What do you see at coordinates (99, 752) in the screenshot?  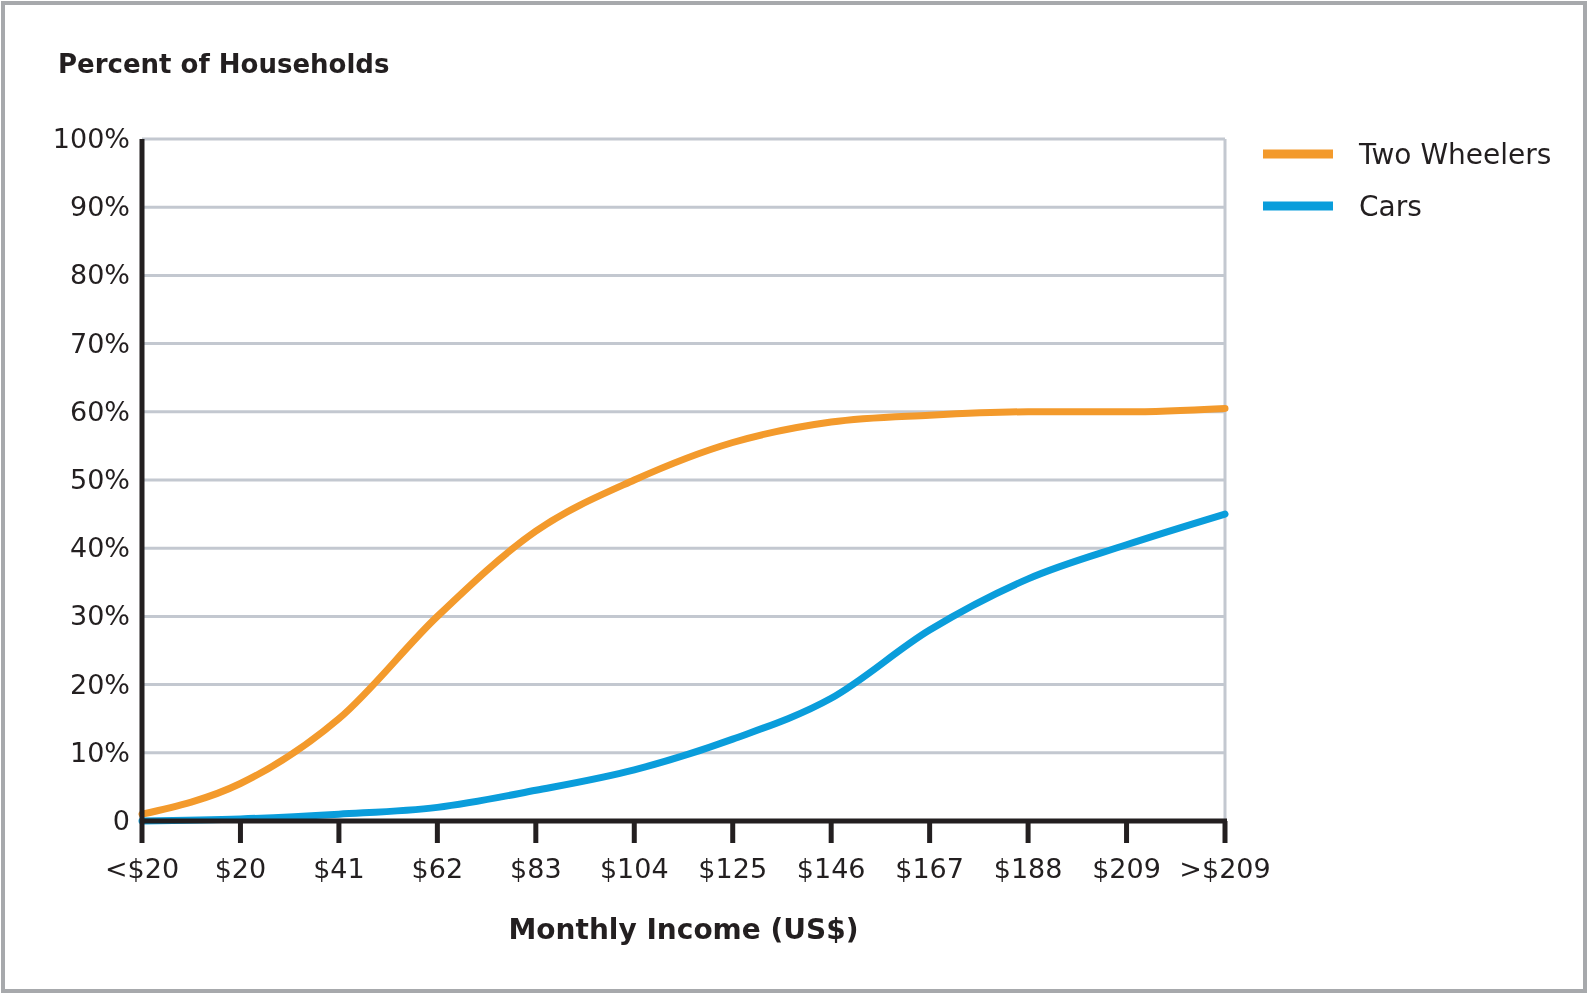 I see `y-tick-label: 10%` at bounding box center [99, 752].